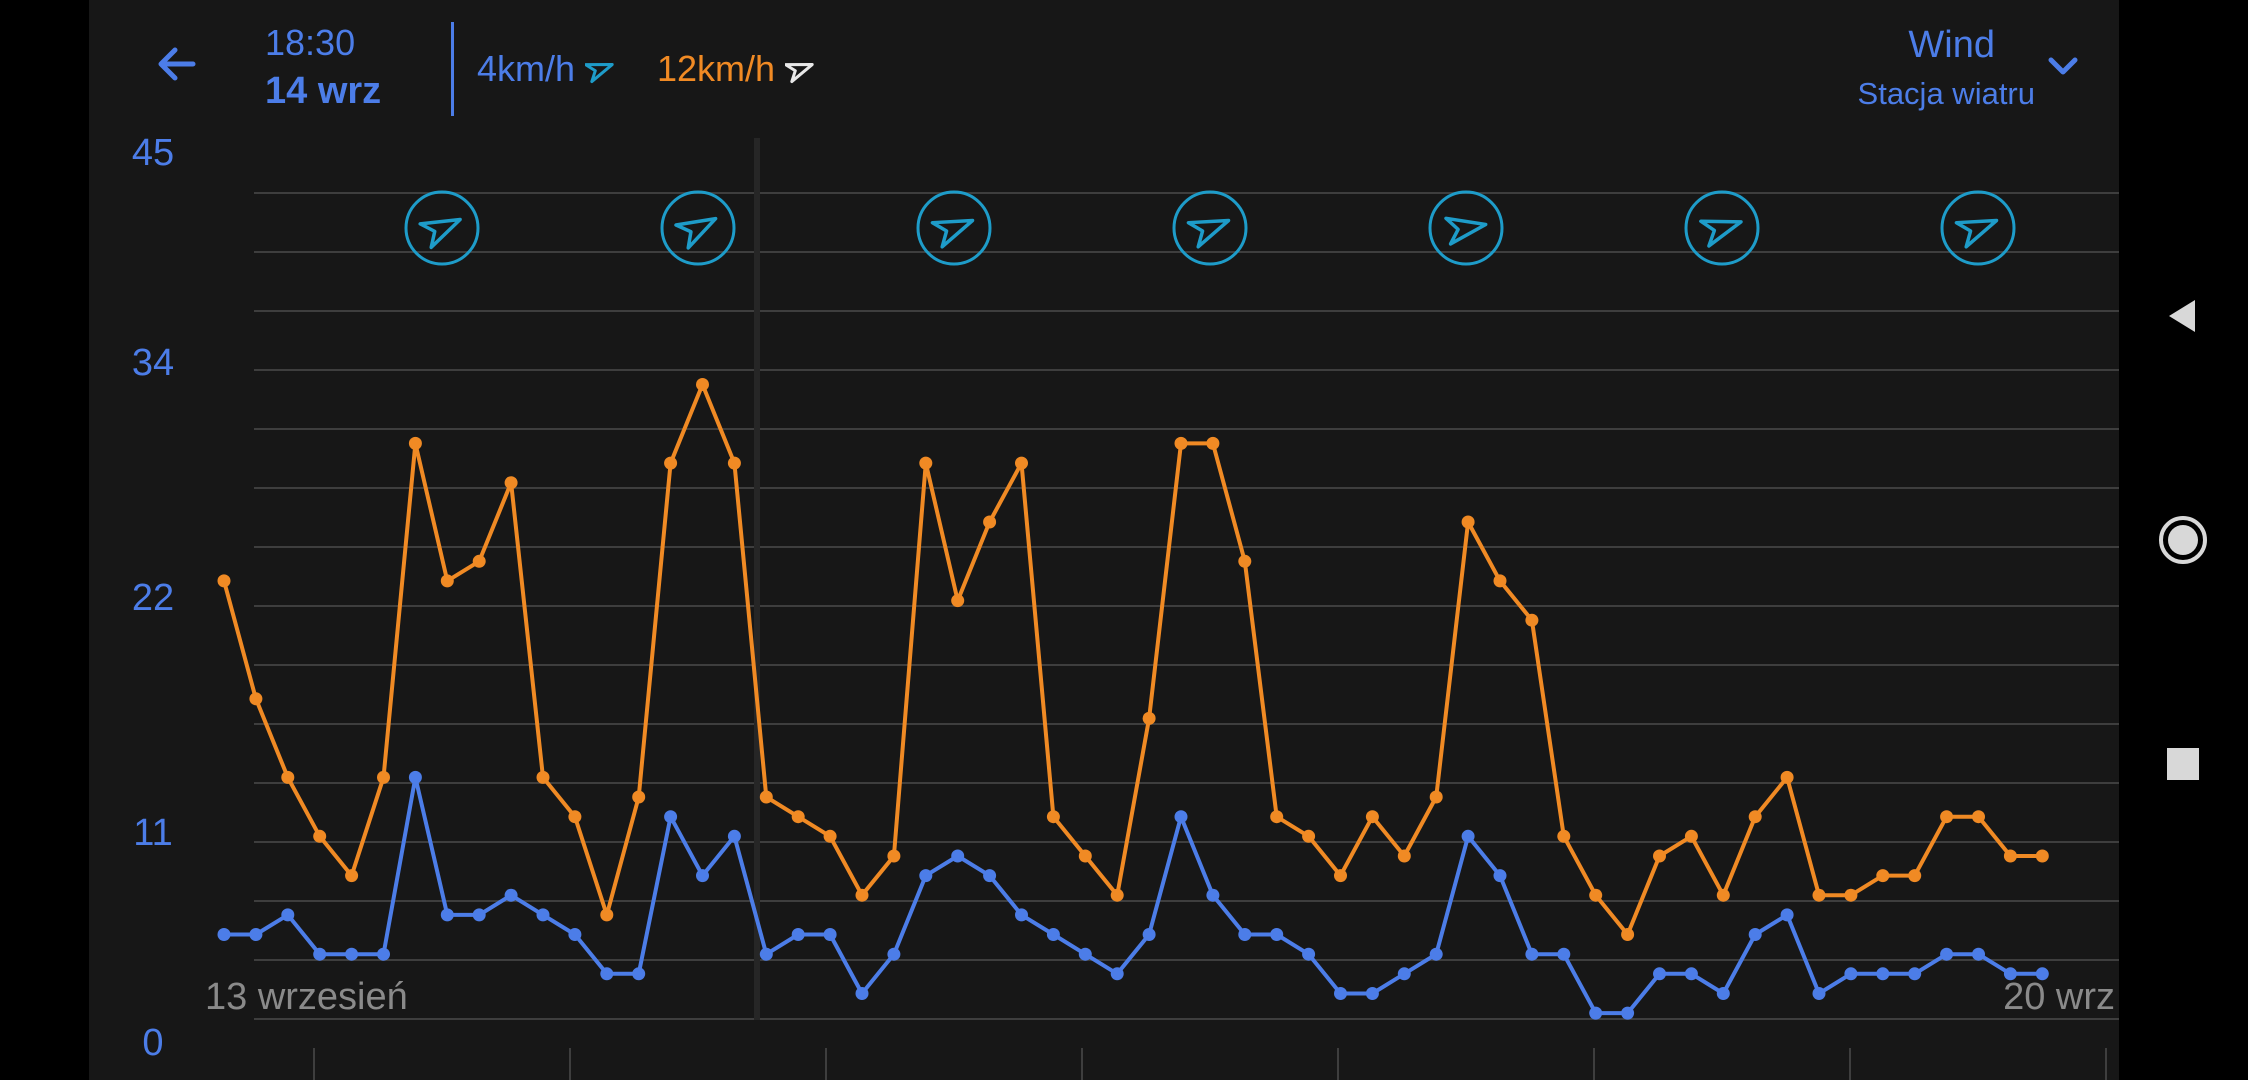 Image resolution: width=2248 pixels, height=1080 pixels. What do you see at coordinates (1951, 45) in the screenshot?
I see `parameter-selector-title: Wind` at bounding box center [1951, 45].